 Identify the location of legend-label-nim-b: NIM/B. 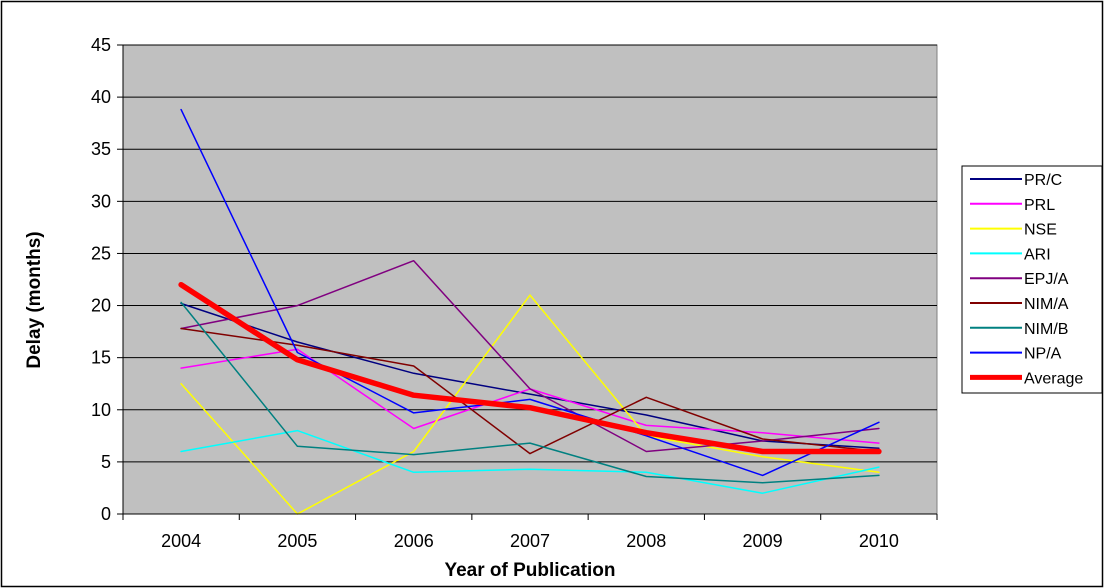
(1046, 329).